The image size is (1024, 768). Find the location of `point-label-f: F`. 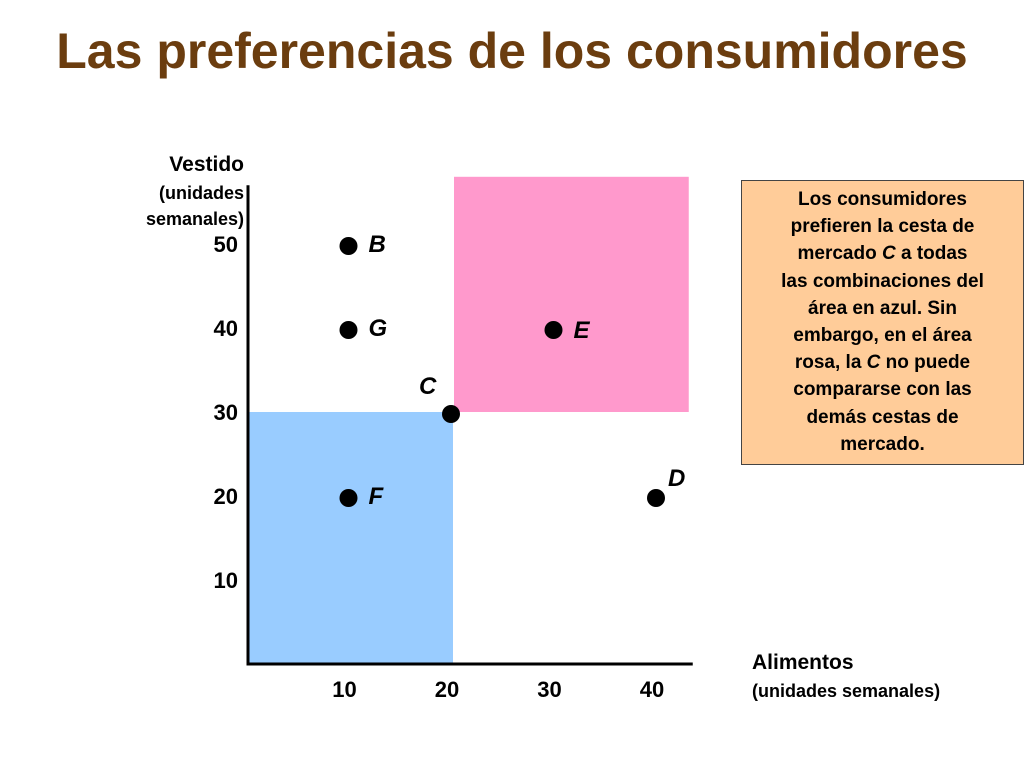

point-label-f: F is located at coordinates (377, 496).